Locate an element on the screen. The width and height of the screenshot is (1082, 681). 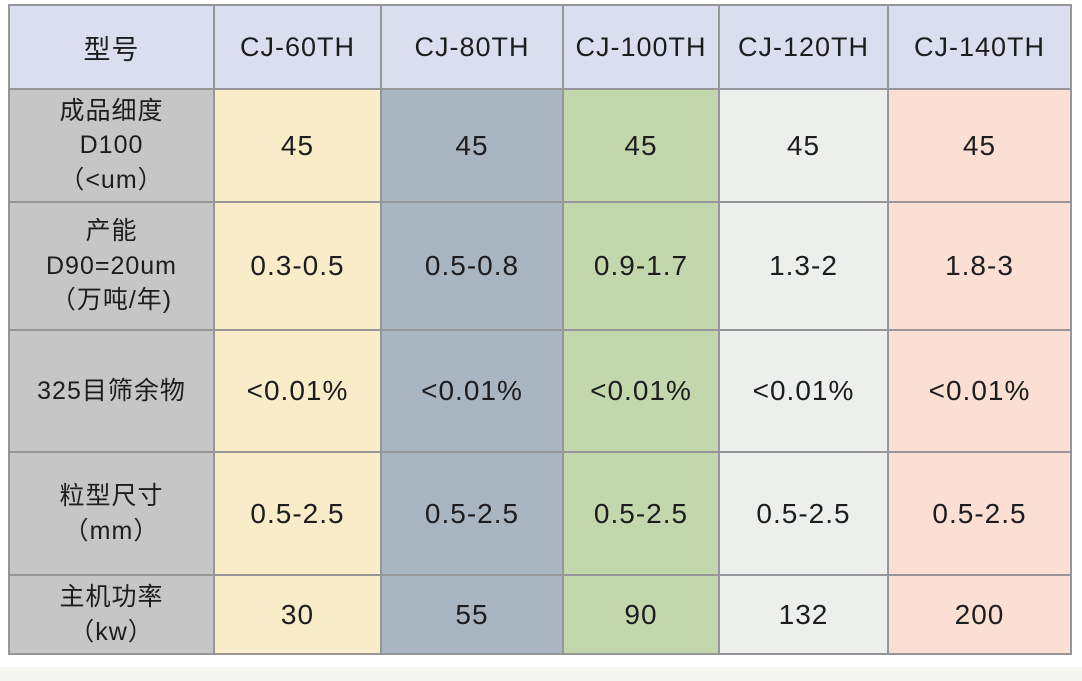
cell-particle-cj120: 0.5-2.5 is located at coordinates (803, 513).